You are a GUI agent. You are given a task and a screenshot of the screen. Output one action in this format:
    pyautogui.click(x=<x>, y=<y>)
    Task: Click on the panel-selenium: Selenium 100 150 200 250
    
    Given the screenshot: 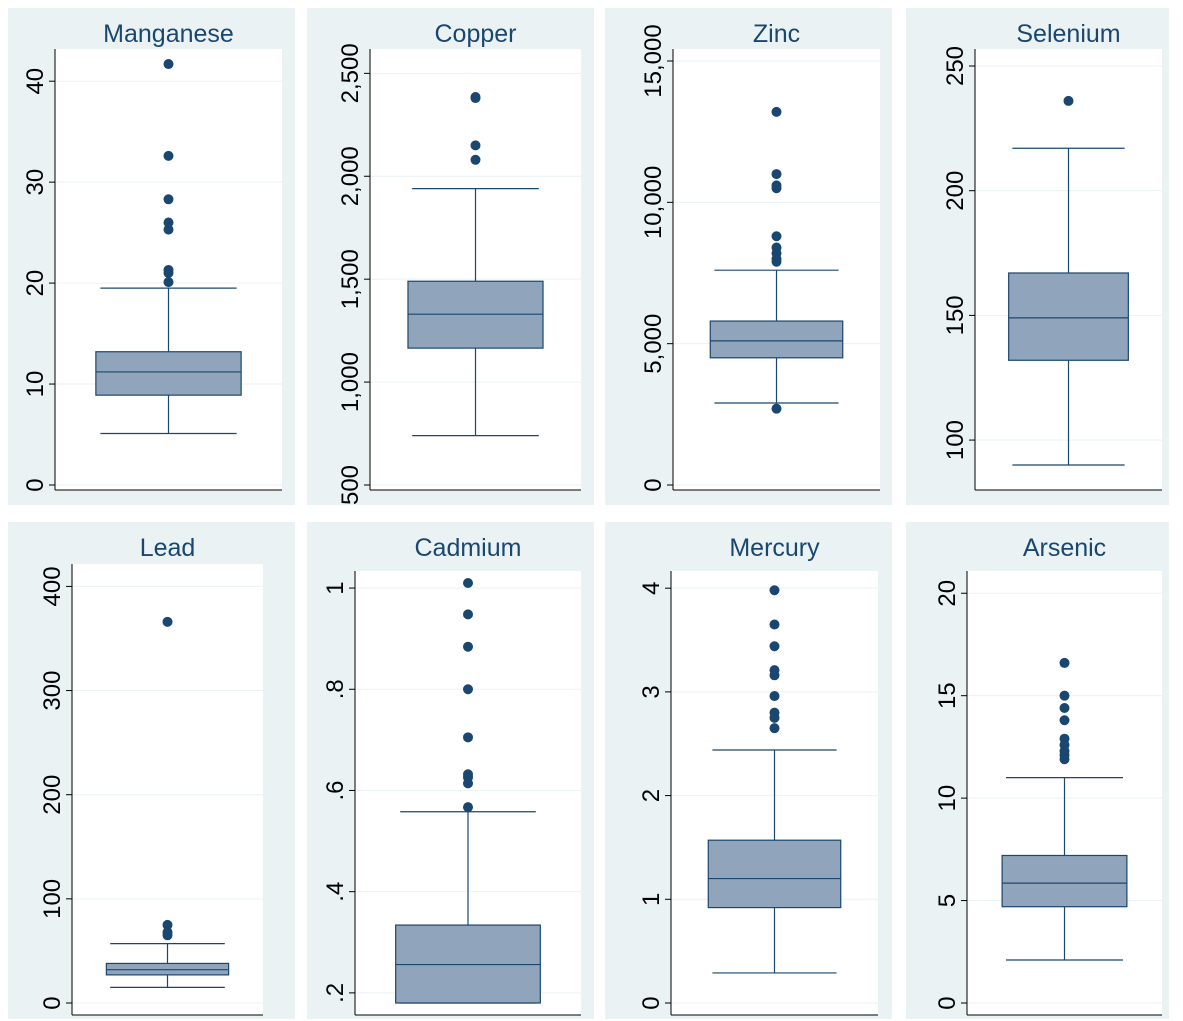 What is the action you would take?
    pyautogui.click(x=1037, y=256)
    